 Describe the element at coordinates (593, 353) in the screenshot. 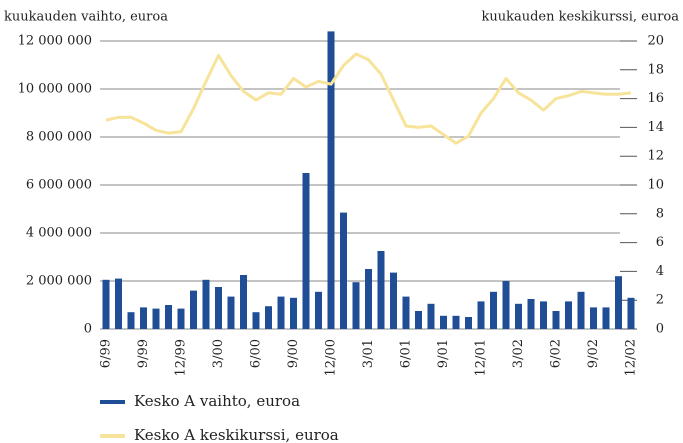

I see `x-tick-label: 9/02` at that location.